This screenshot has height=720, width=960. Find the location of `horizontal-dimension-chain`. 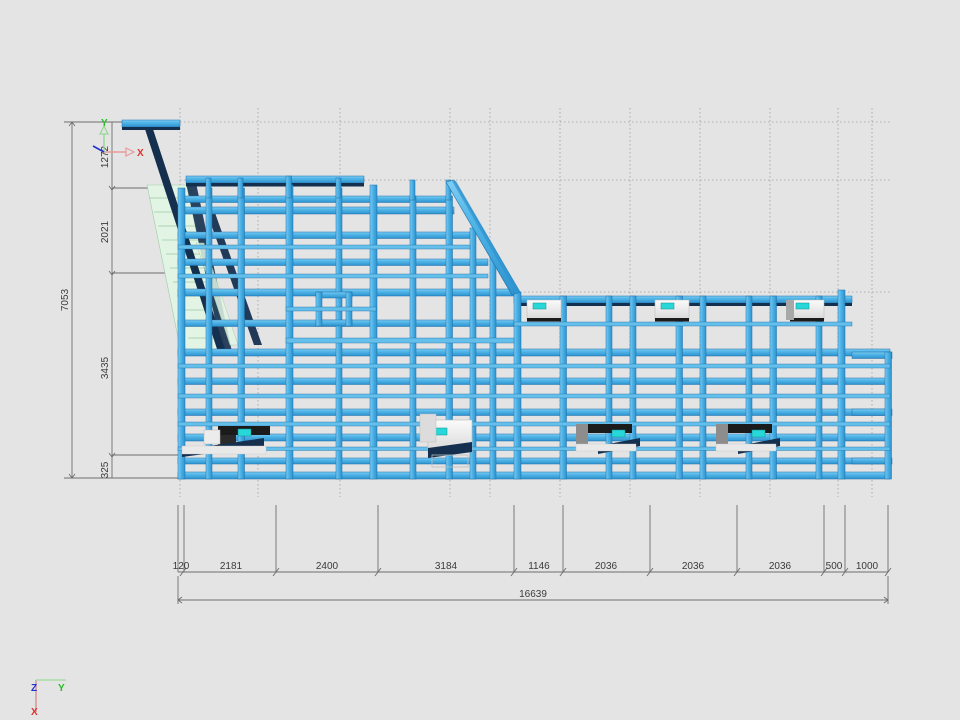

horizontal-dimension-chain is located at coordinates (534, 554).